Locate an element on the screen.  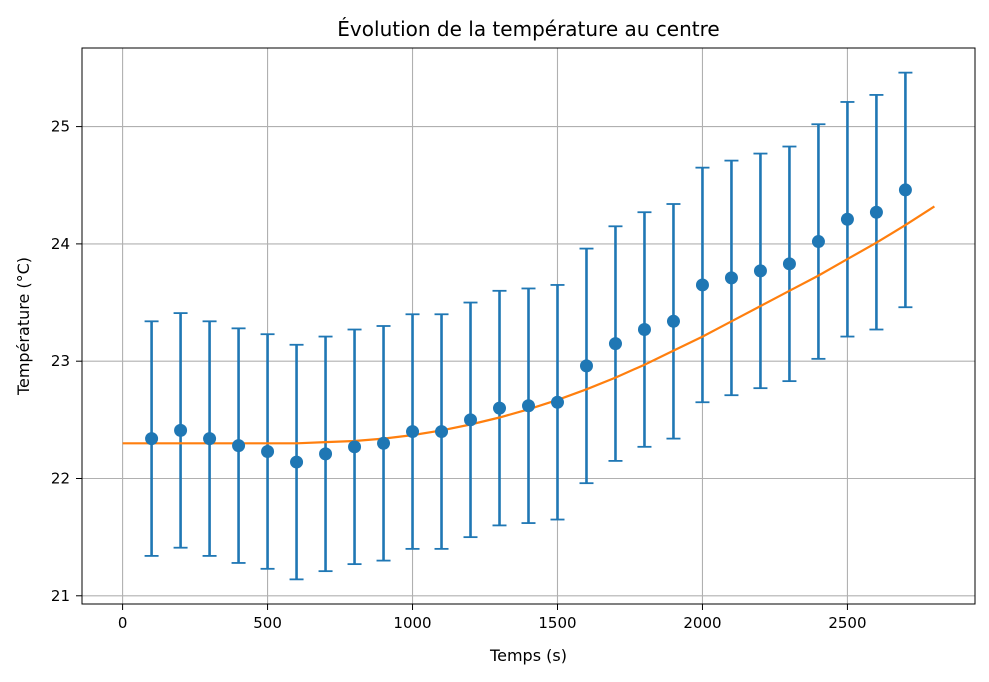
x-tick-label: 1500 is located at coordinates (557, 623).